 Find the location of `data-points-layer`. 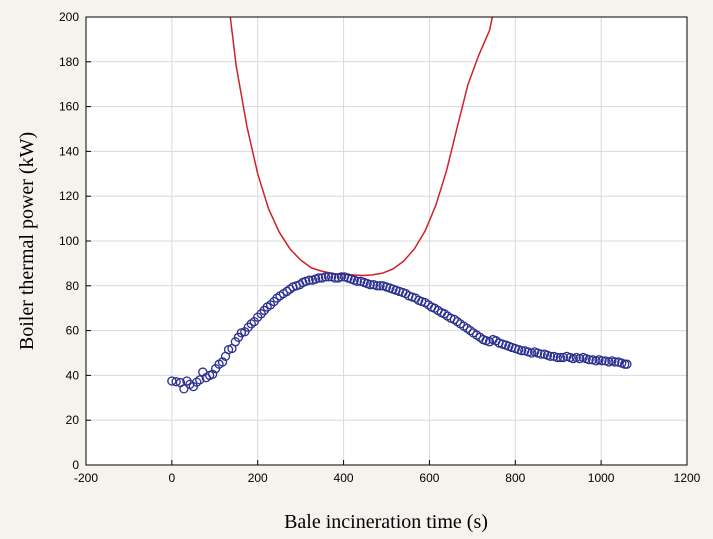

data-points-layer is located at coordinates (399, 333).